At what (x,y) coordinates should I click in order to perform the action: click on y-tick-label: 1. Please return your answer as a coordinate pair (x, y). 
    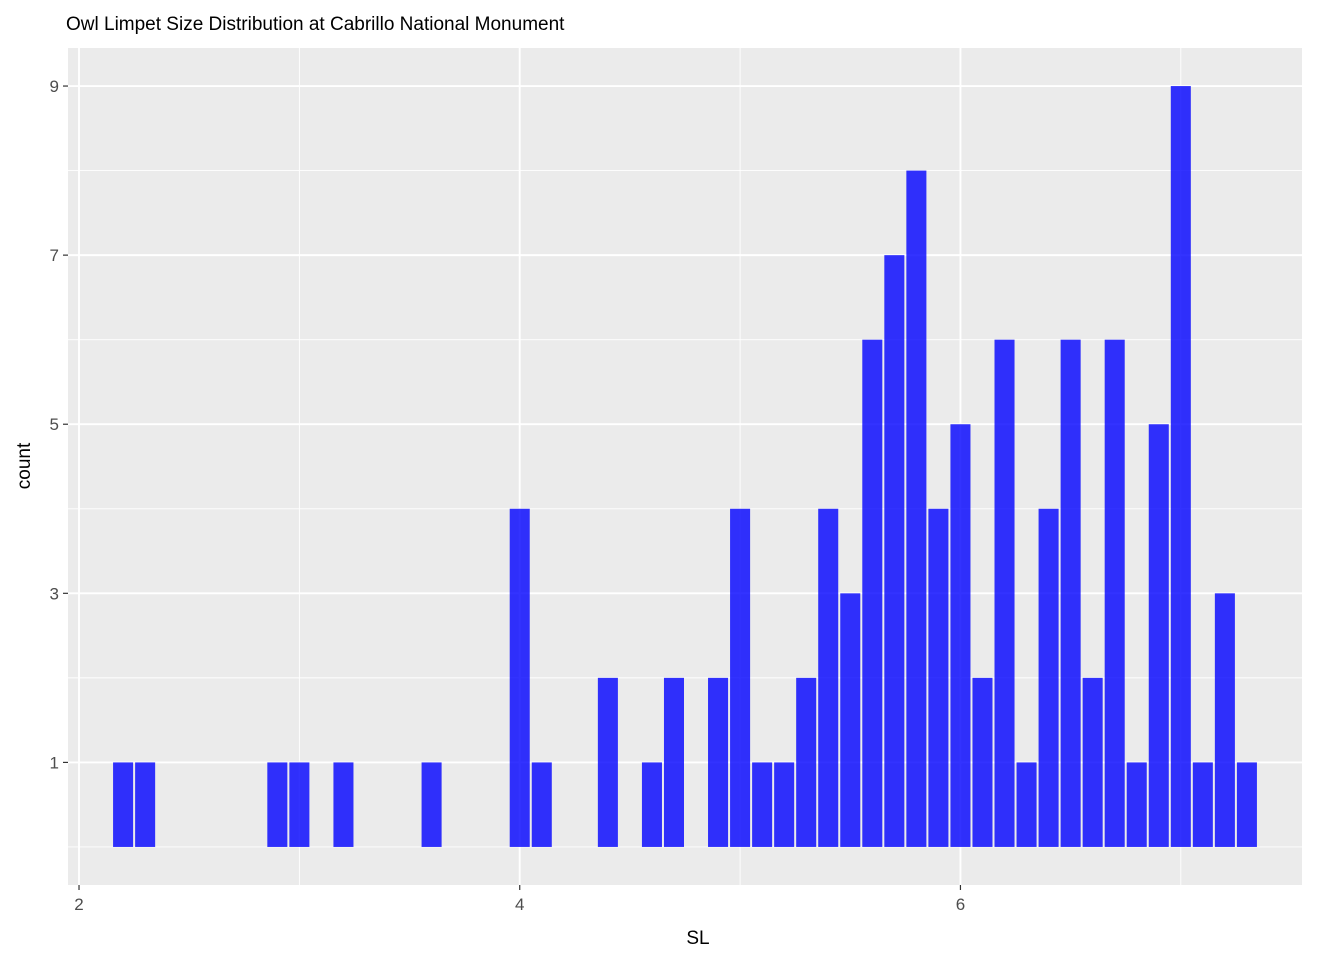
    Looking at the image, I should click on (54, 762).